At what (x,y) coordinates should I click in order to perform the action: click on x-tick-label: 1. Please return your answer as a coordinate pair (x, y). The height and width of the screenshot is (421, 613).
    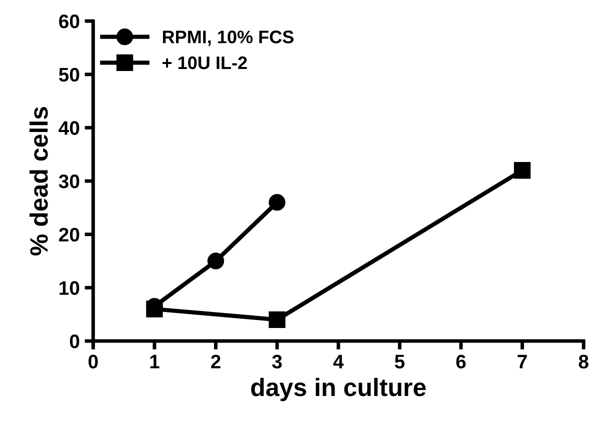
    Looking at the image, I should click on (155, 361).